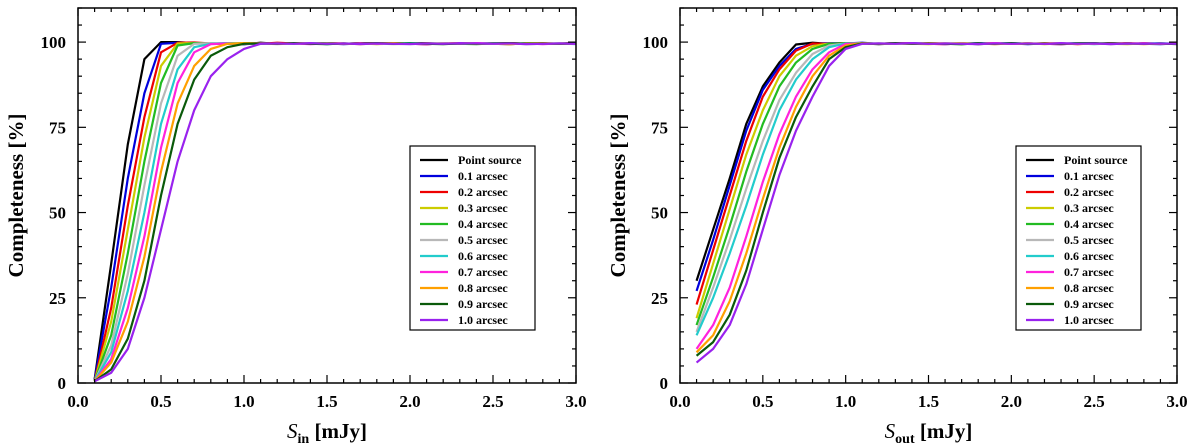  I want to click on x-axis-label: Sout [mJy], so click(929, 433).